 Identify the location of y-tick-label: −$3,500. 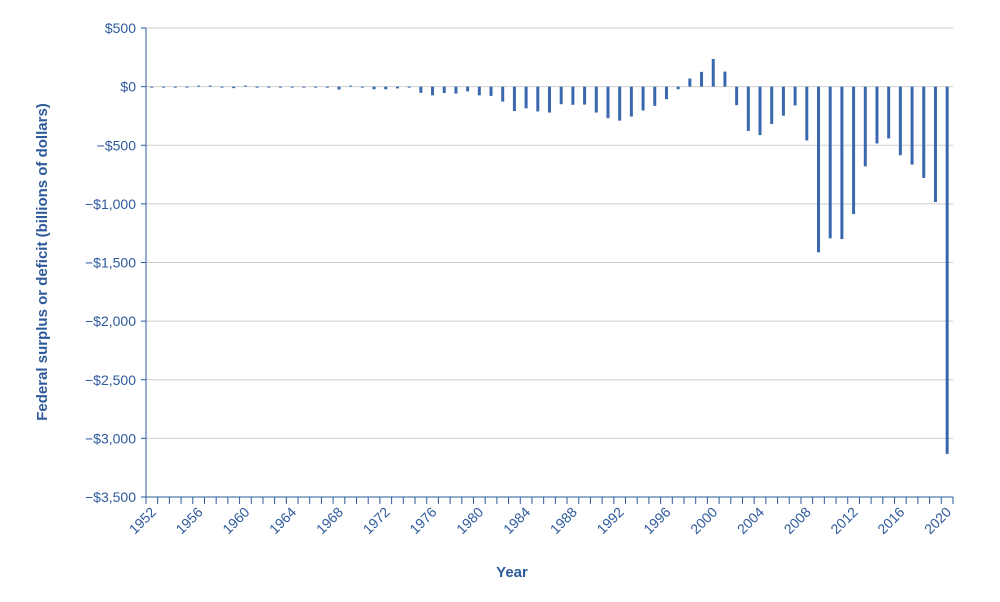
(110, 497).